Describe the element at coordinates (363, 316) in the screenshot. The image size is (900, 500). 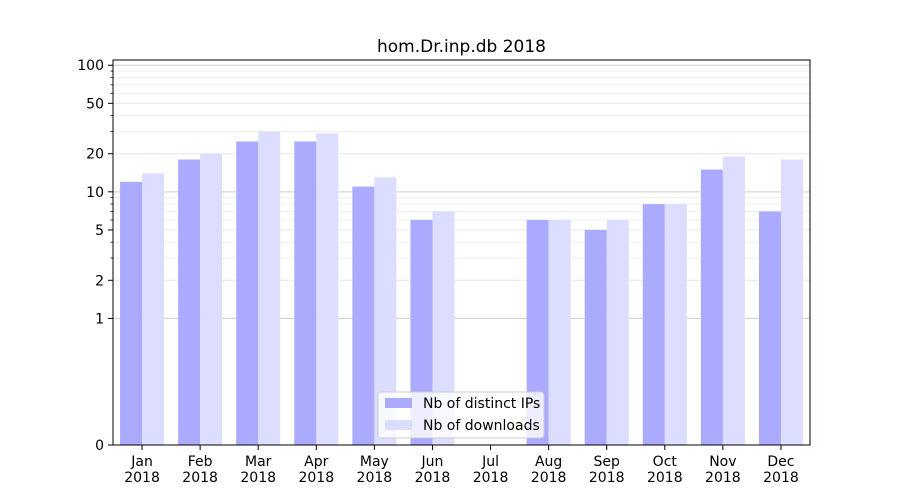
I see `bar-distinct-ips-may` at that location.